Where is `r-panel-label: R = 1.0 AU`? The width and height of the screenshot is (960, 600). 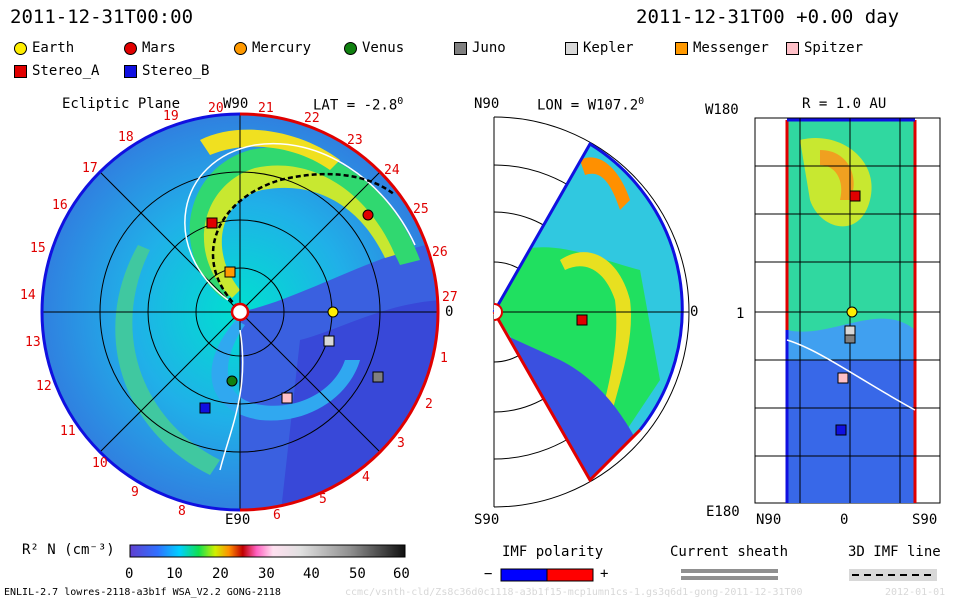 r-panel-label: R = 1.0 AU is located at coordinates (844, 104).